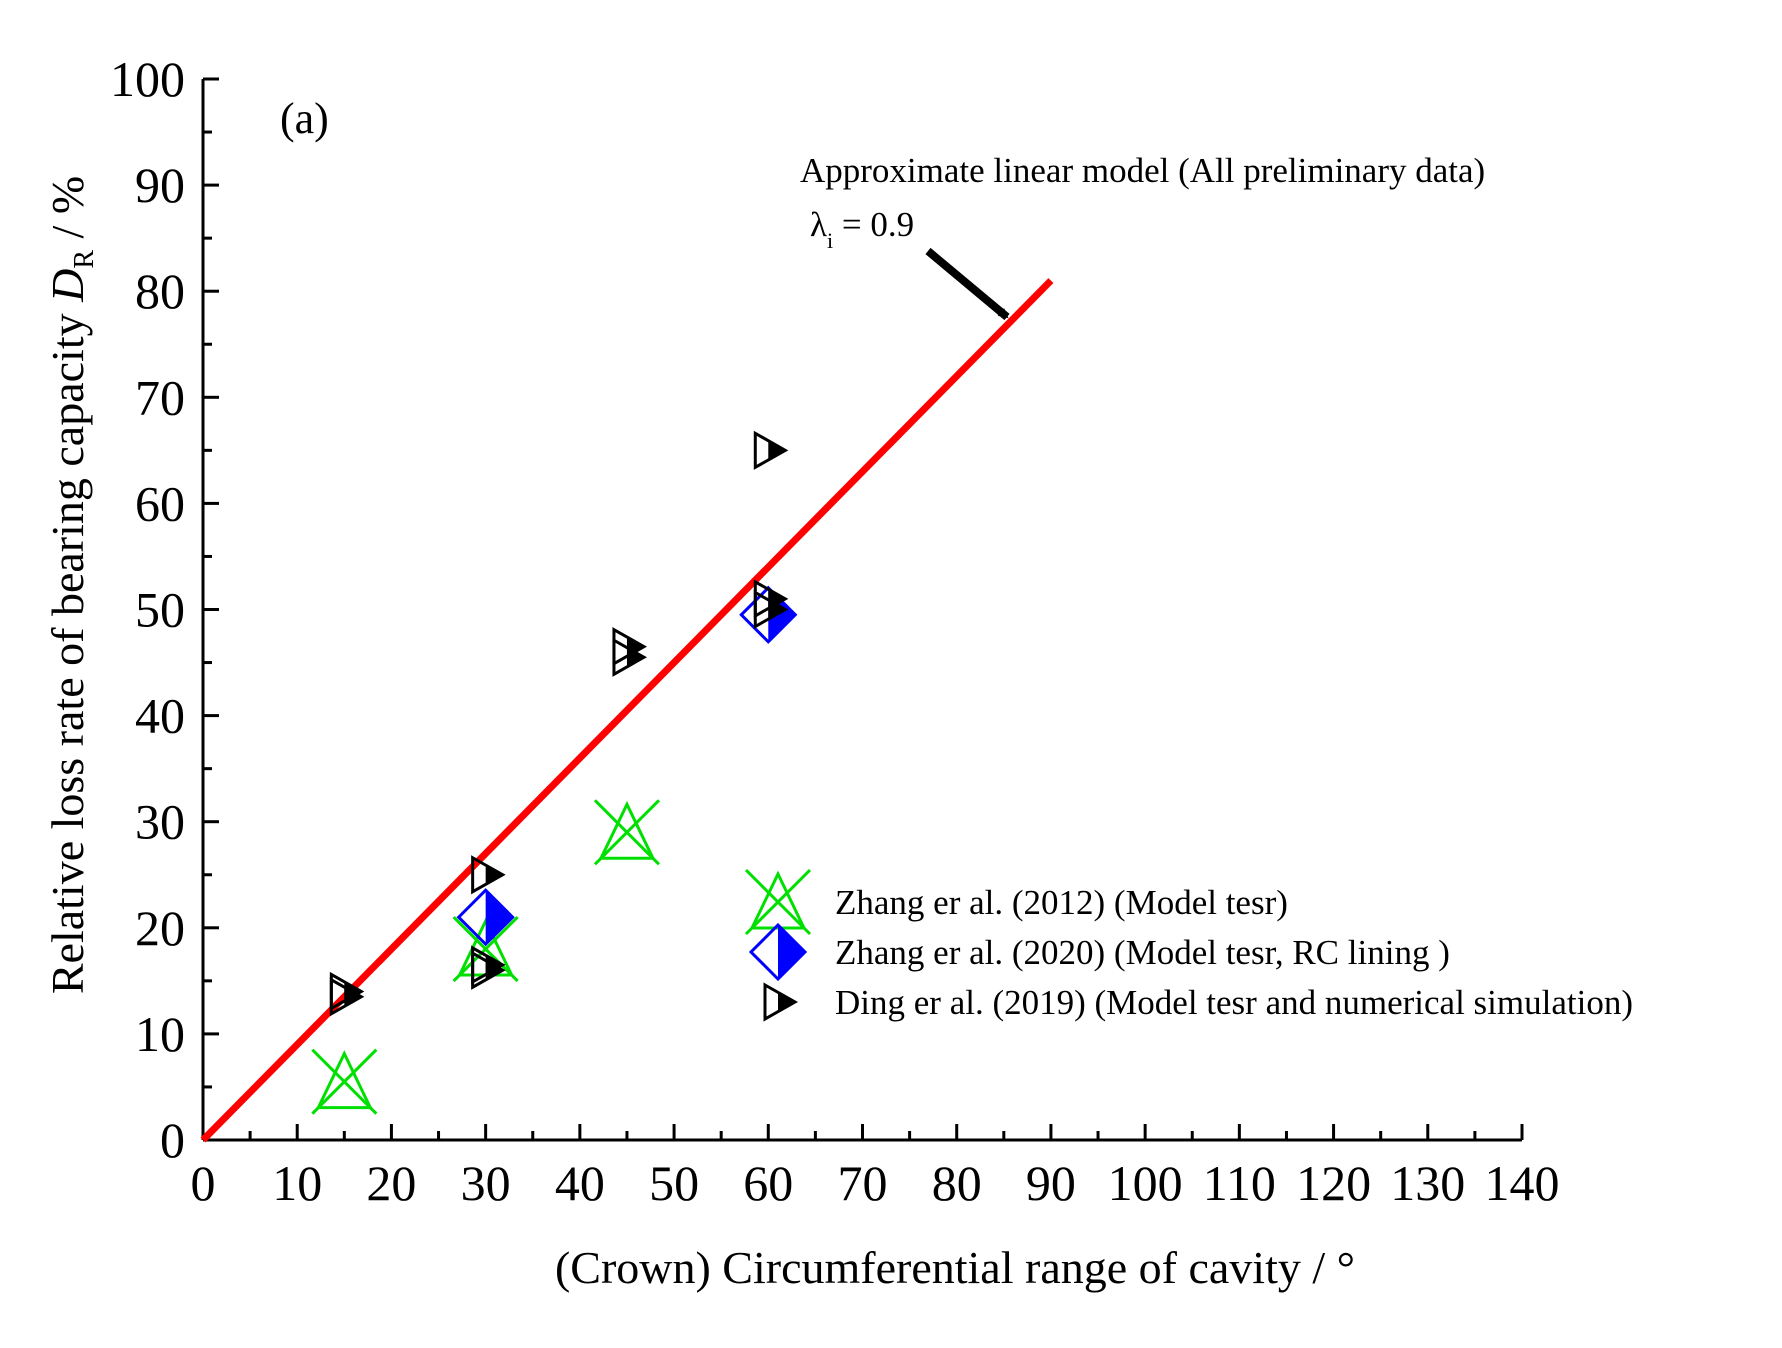 This screenshot has width=1782, height=1348. Describe the element at coordinates (203, 1183) in the screenshot. I see `x-tick-label: 0` at that location.